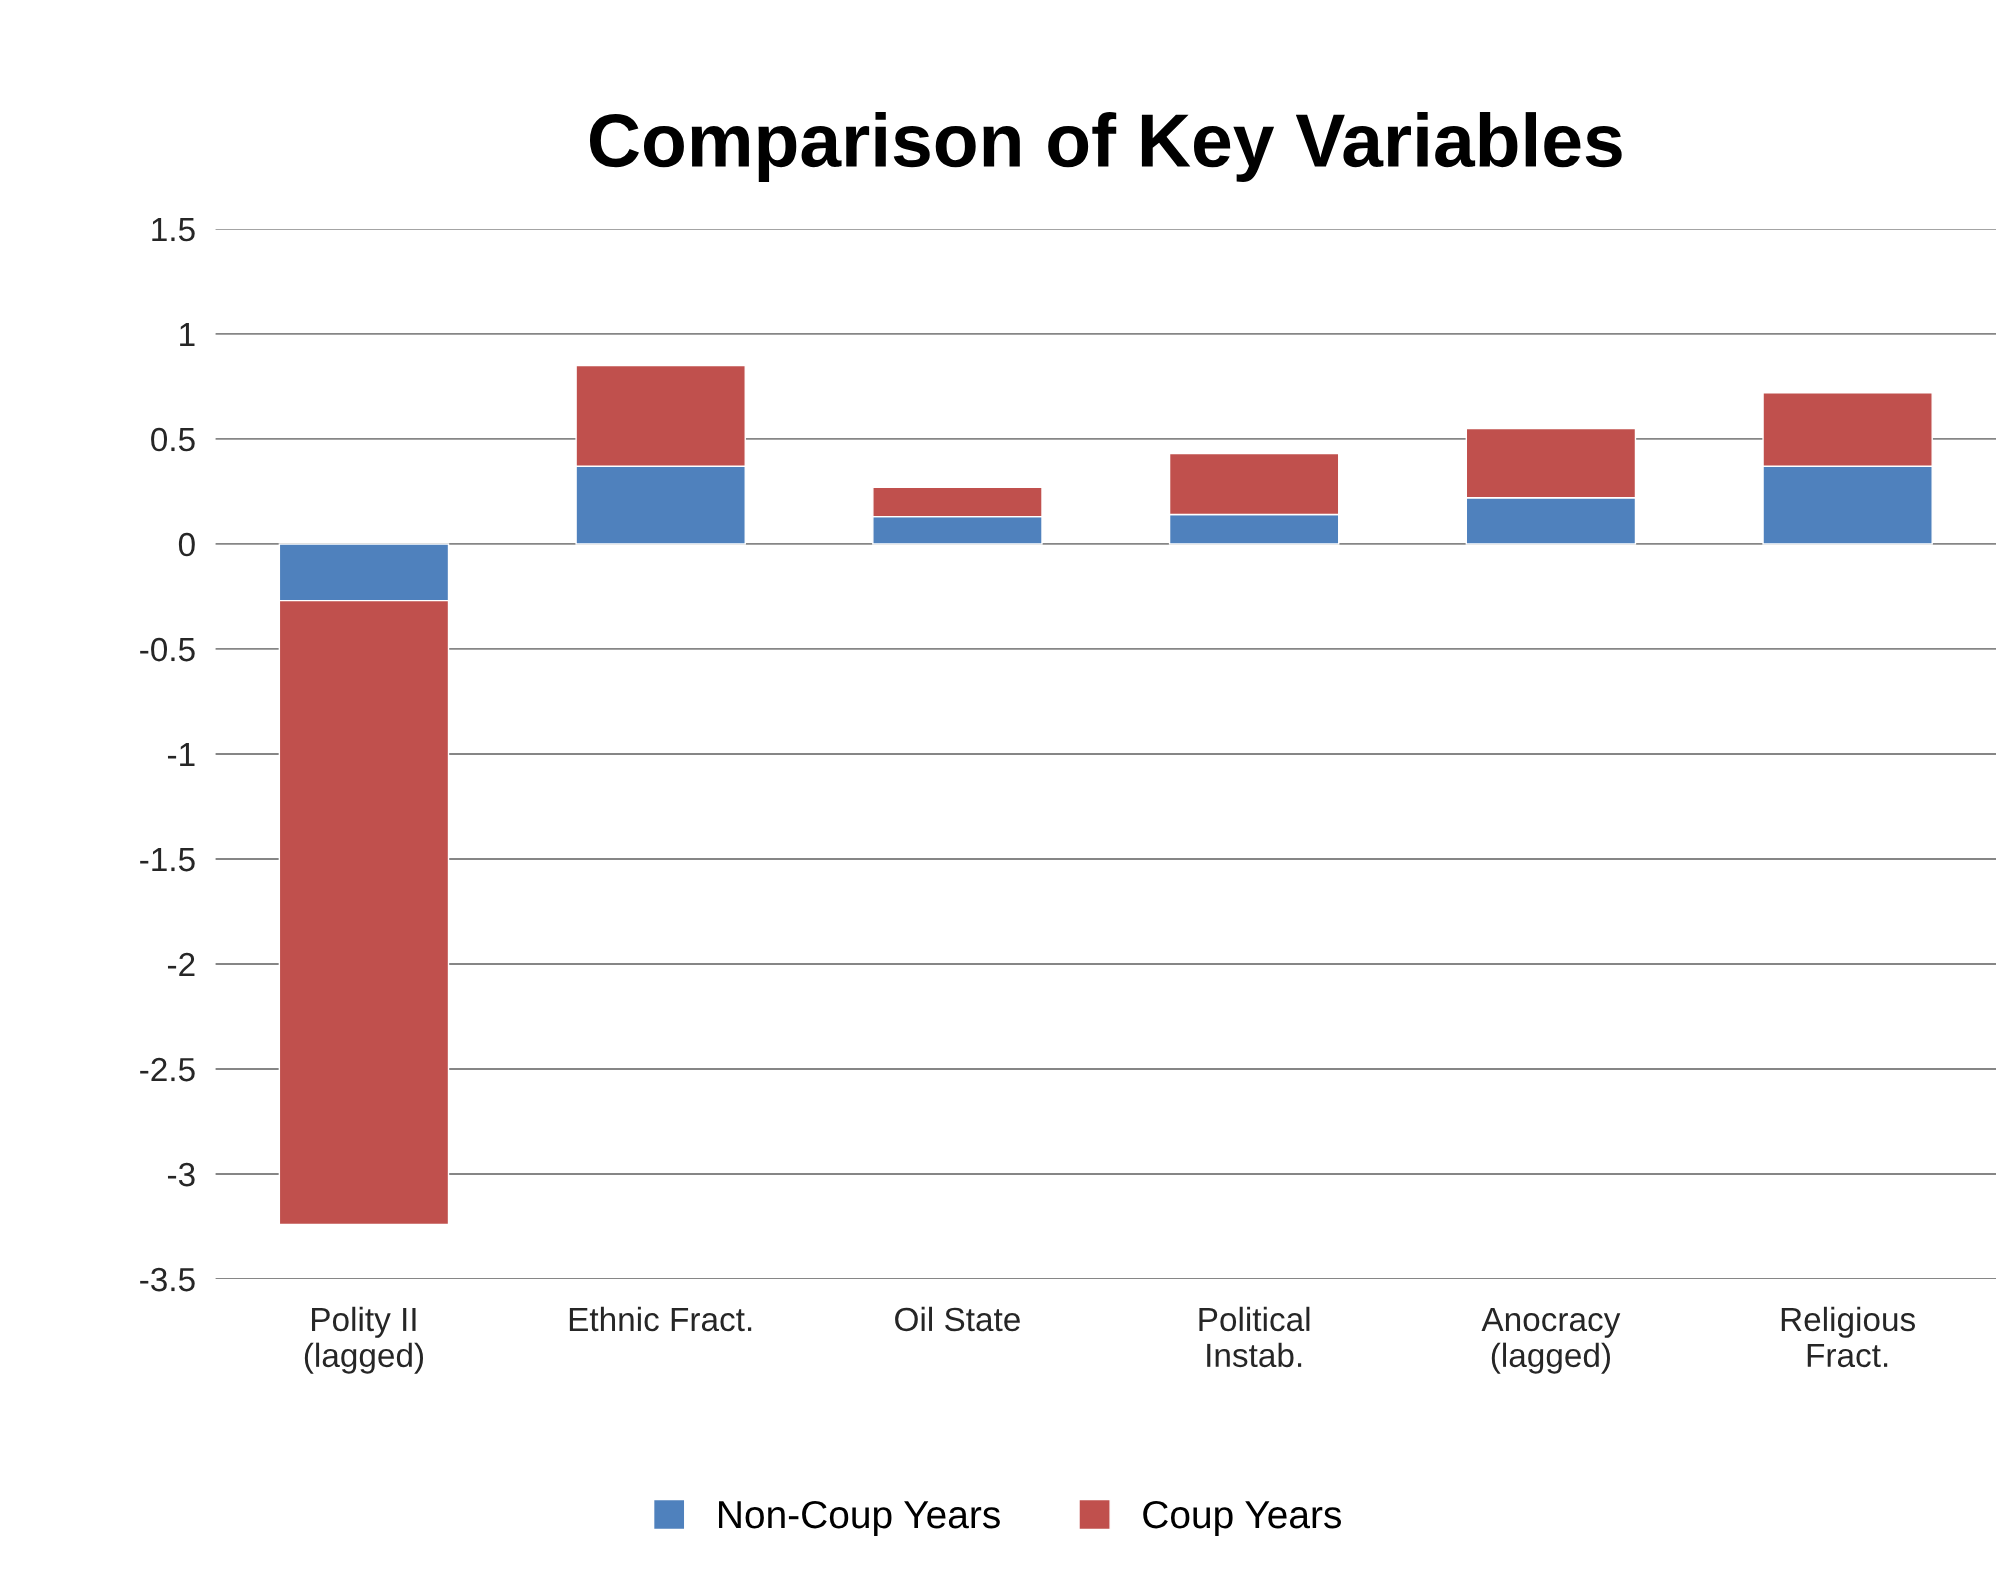  I want to click on x-tick-label: Oil State, so click(957, 1319).